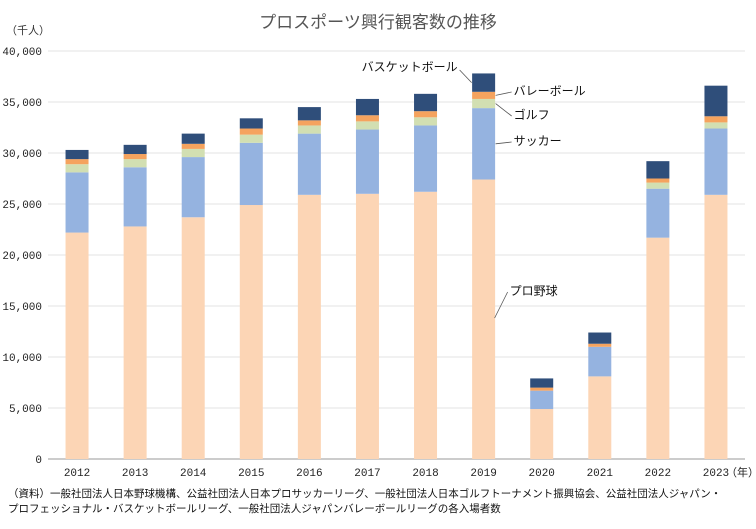  I want to click on x-tick-label: 2013, so click(135, 474).